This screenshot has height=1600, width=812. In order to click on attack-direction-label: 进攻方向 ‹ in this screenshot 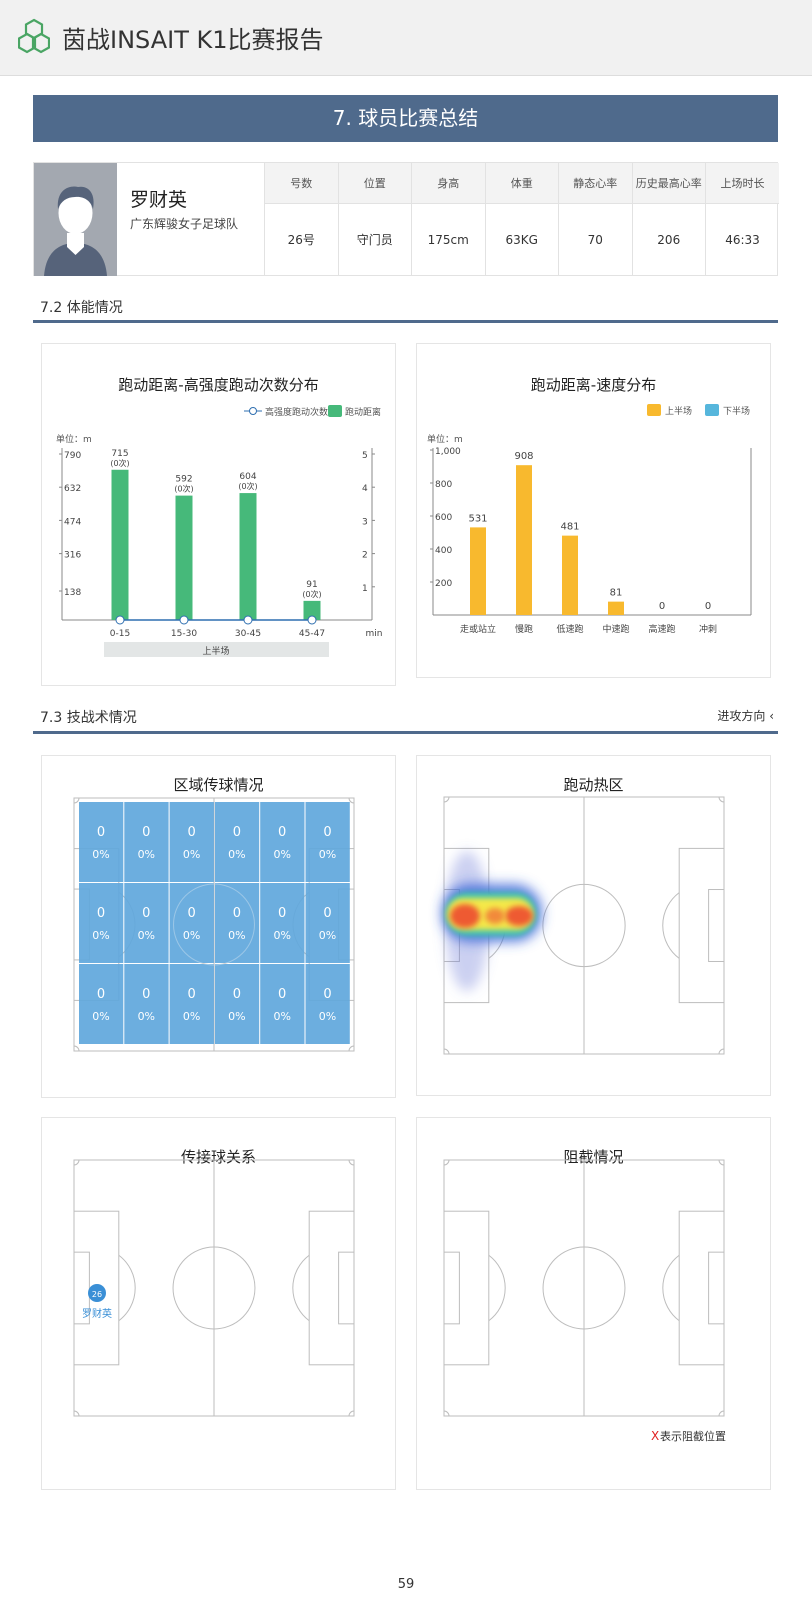, I will do `click(745, 716)`.